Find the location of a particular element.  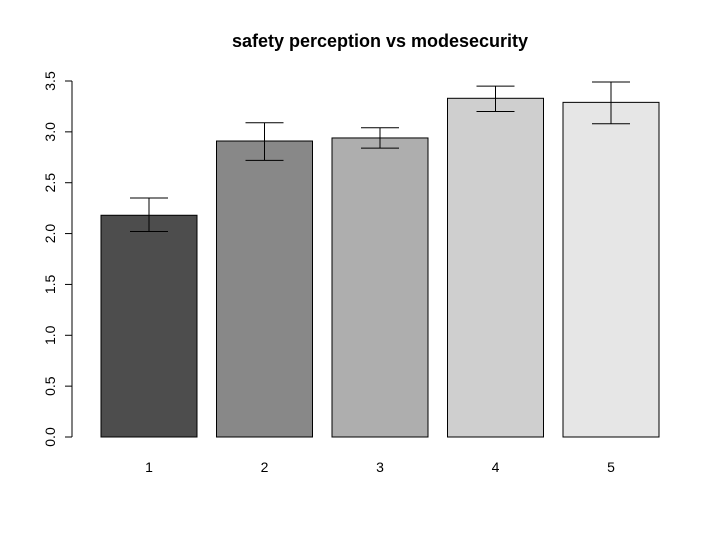

x-tick-label: 5 is located at coordinates (611, 467).